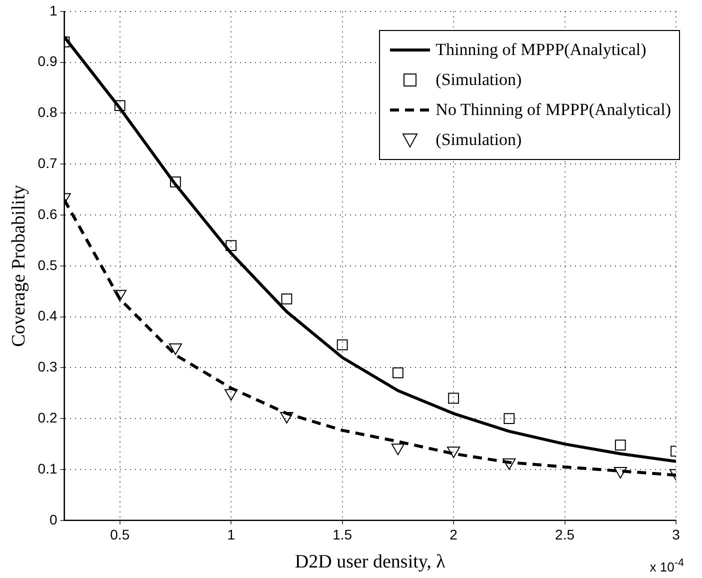 The height and width of the screenshot is (578, 702). What do you see at coordinates (48, 366) in the screenshot?
I see `y-tick-label: 0.3` at bounding box center [48, 366].